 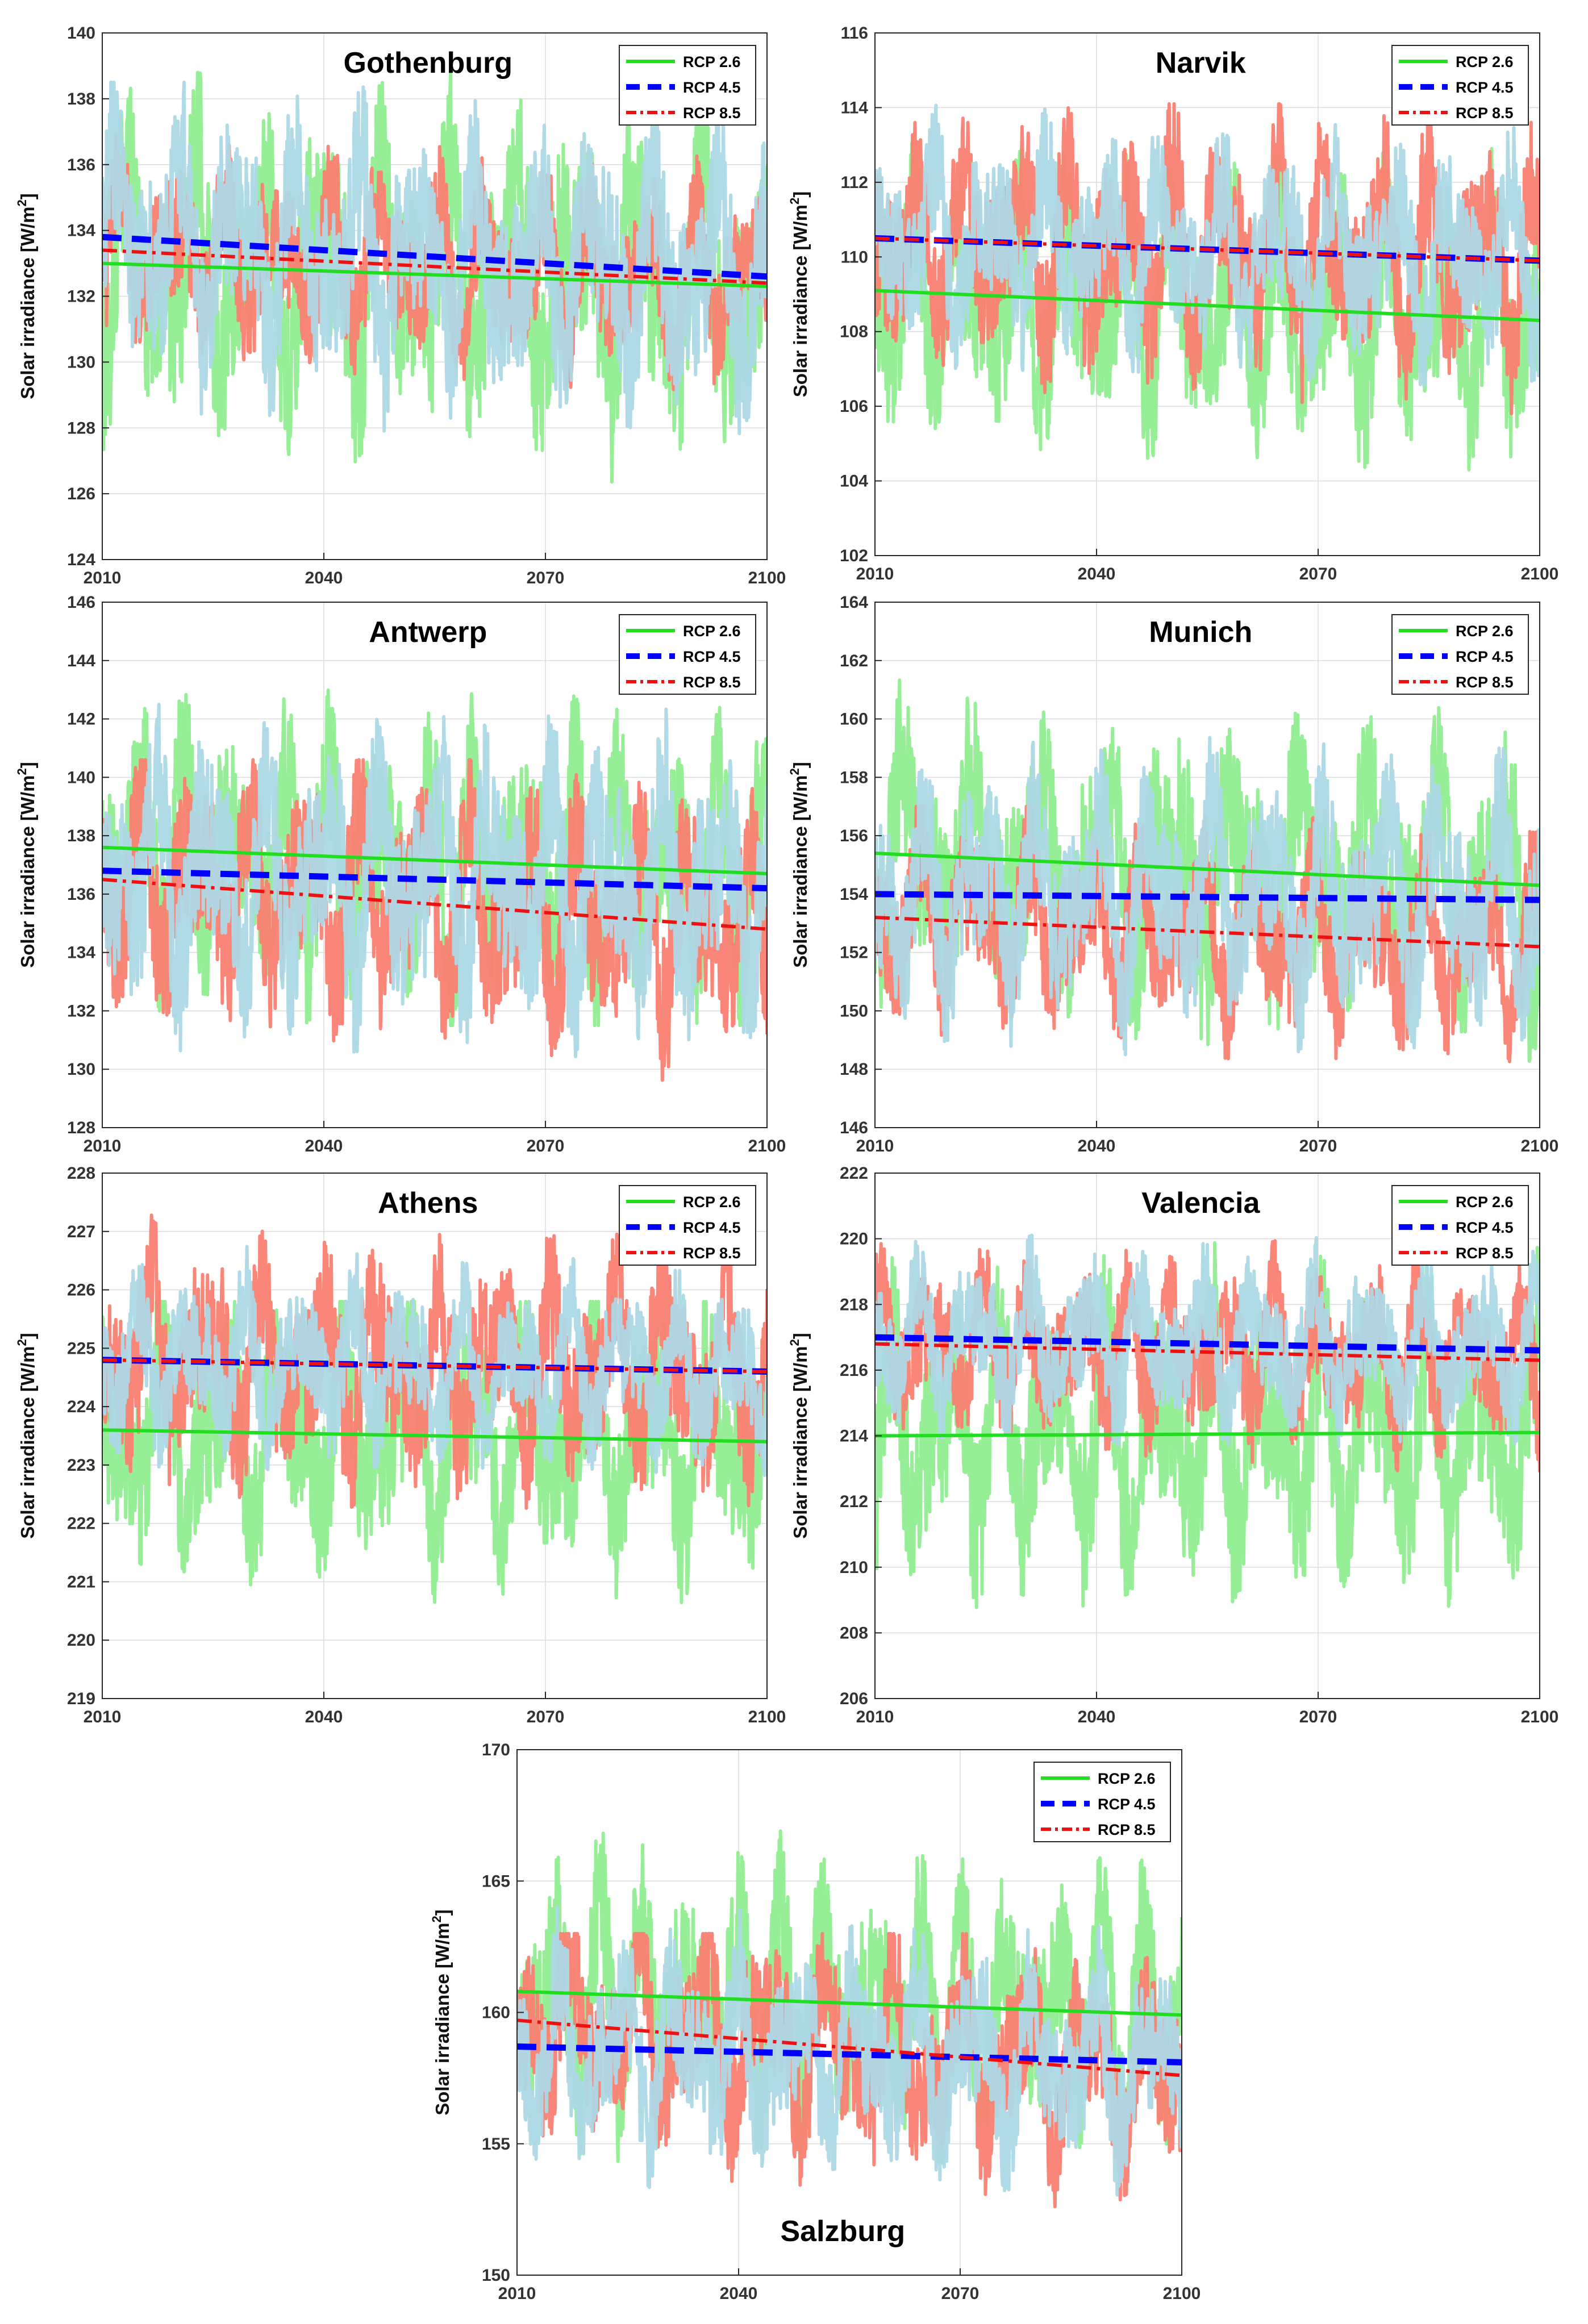 What do you see at coordinates (81, 1641) in the screenshot?
I see `y-tick-label: 220` at bounding box center [81, 1641].